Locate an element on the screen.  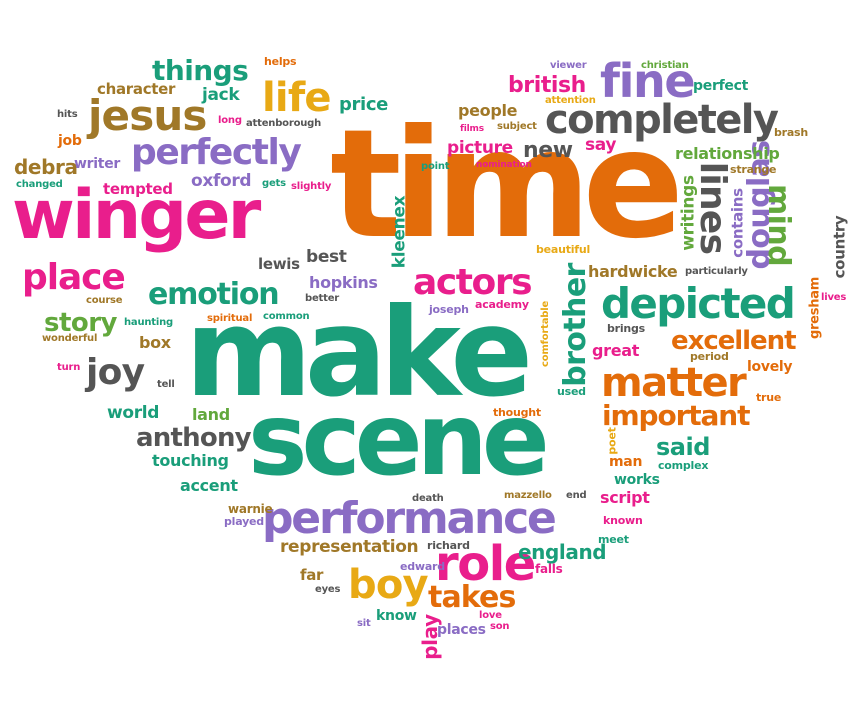
word-perfect: perfect is located at coordinates (721, 86).